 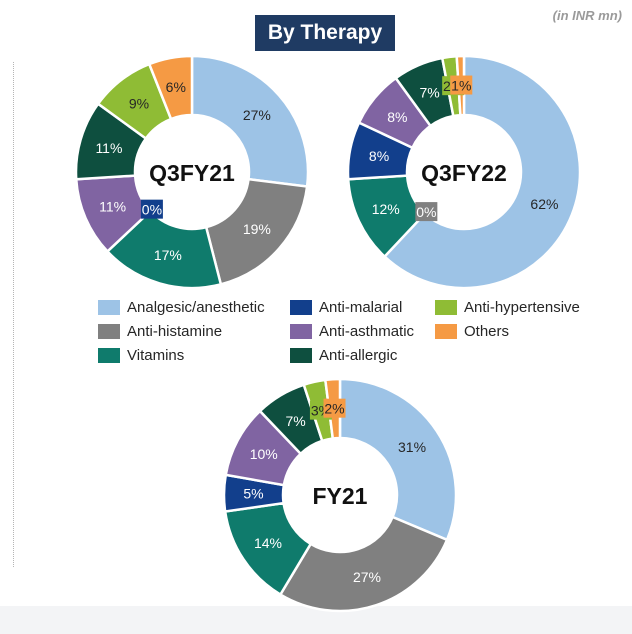 I want to click on data-label-q3fy21-anti-hypertensive: 9%, so click(x=139, y=104).